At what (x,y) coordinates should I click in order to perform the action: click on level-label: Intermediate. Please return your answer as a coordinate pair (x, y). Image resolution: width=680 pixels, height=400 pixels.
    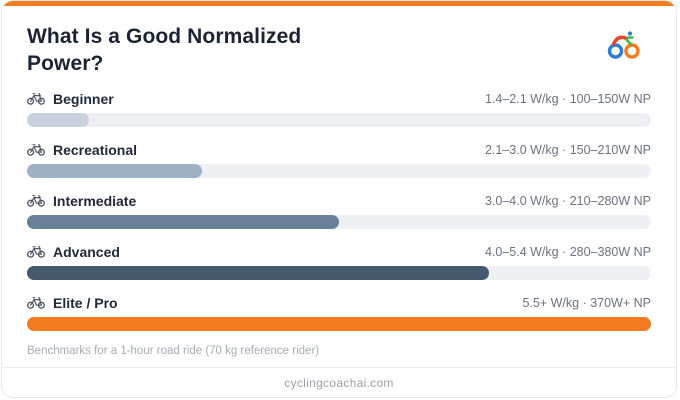
    Looking at the image, I should click on (95, 200).